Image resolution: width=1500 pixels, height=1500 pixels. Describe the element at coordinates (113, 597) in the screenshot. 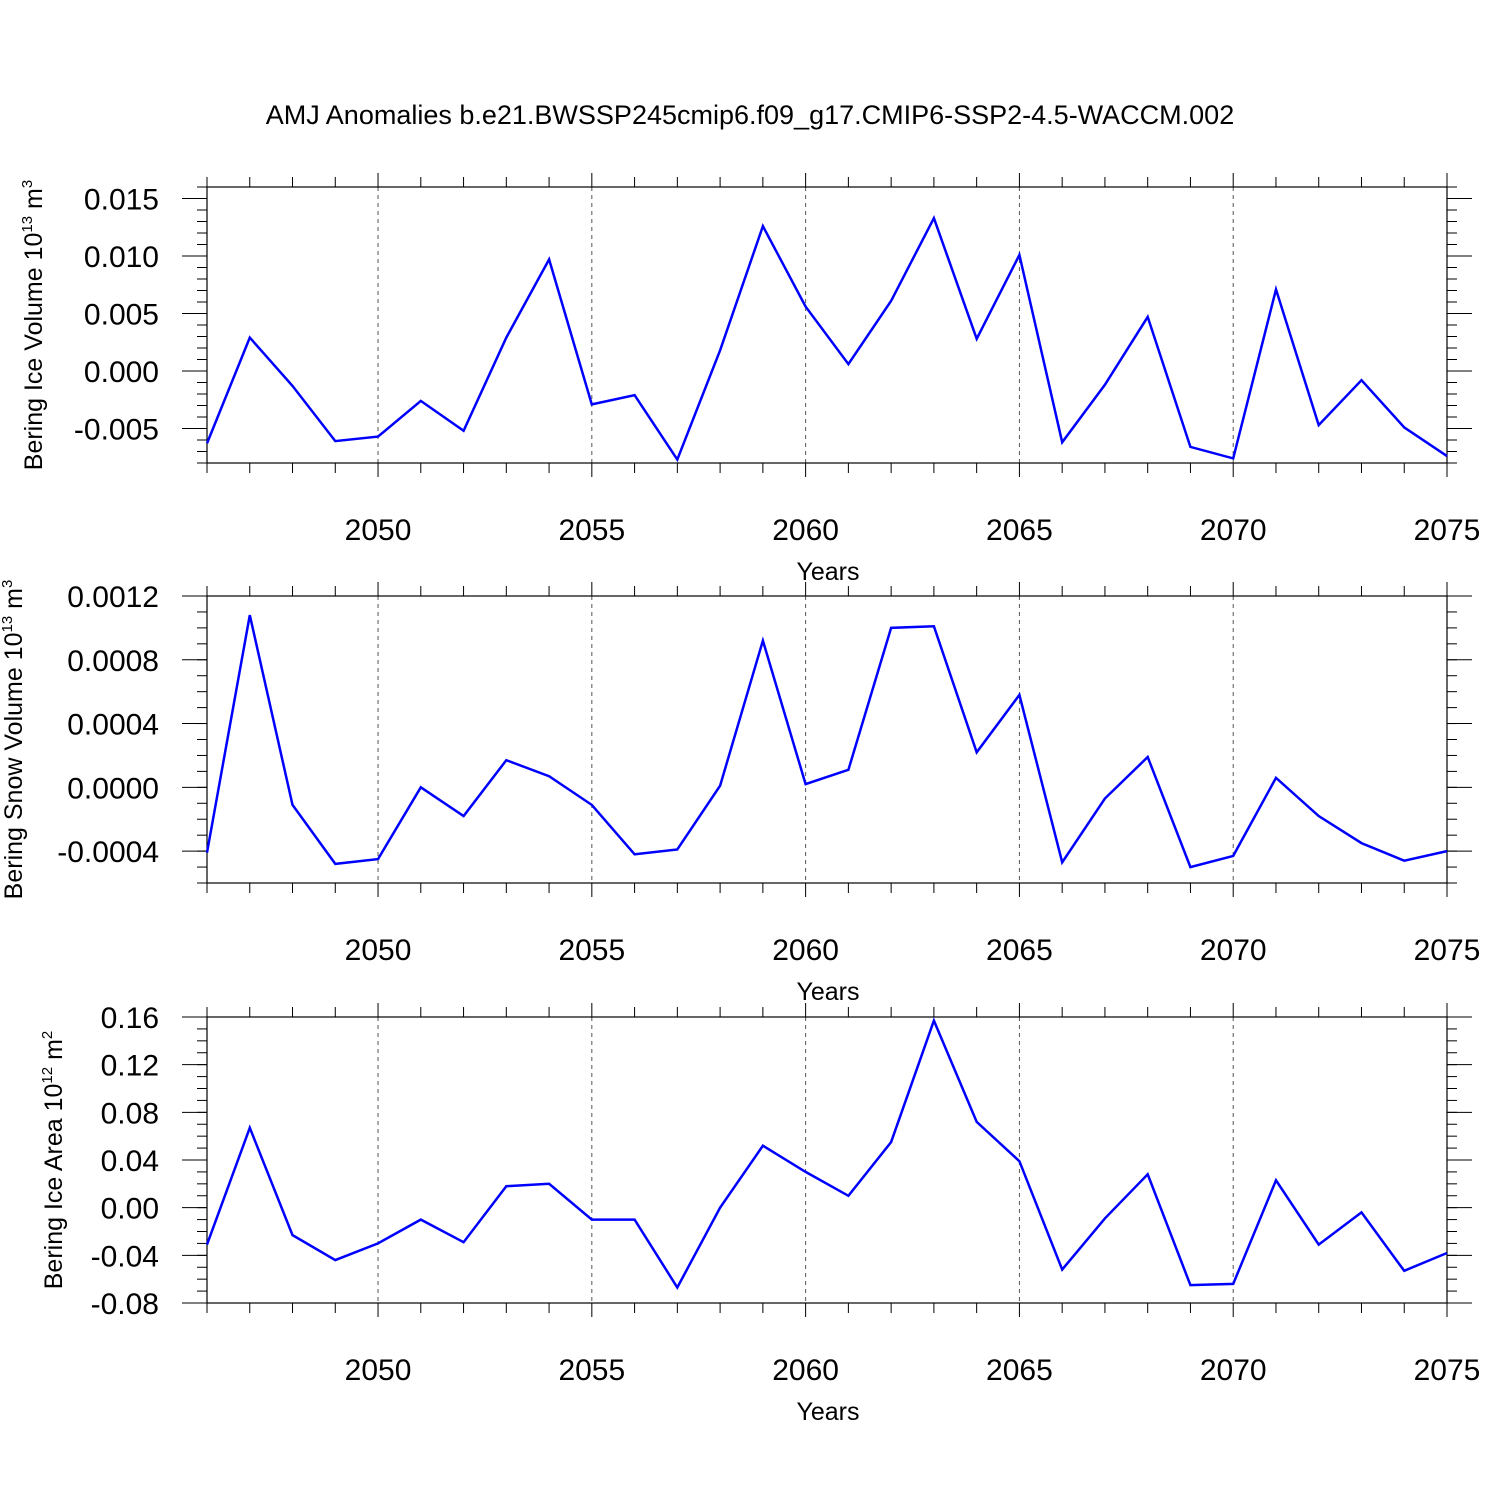

I see `y-tick-label: 0.0012` at that location.